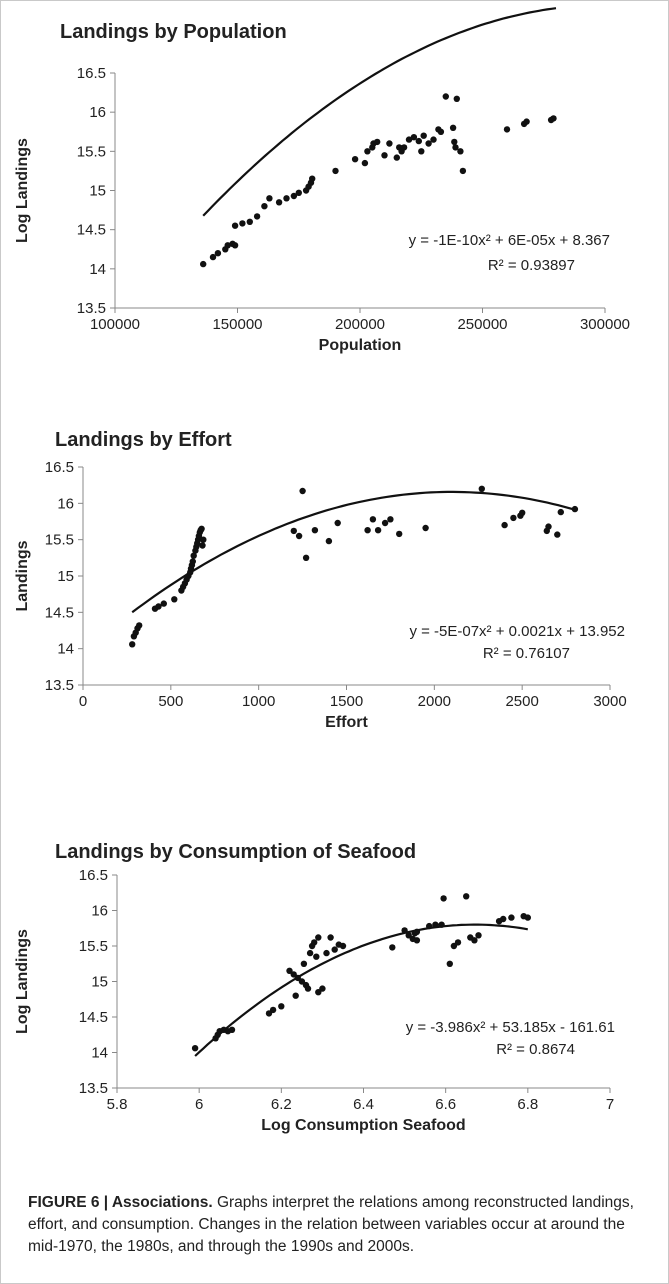 The width and height of the screenshot is (669, 1284). I want to click on x-tick-label: 300000, so click(605, 324).